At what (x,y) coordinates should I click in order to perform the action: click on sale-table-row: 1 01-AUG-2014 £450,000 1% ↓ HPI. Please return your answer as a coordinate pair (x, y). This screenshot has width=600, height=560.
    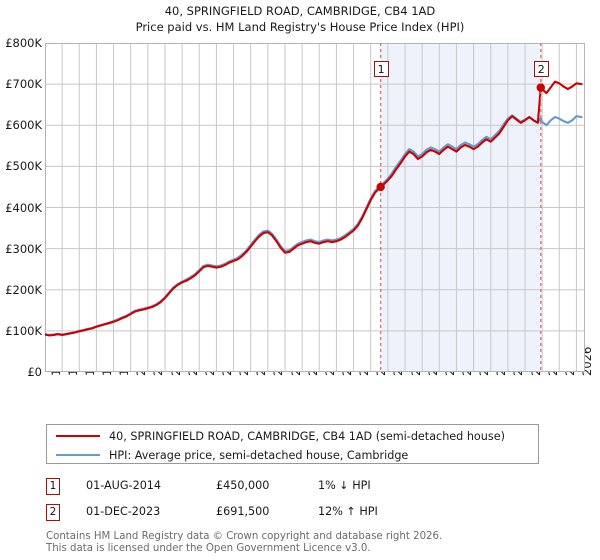
    Looking at the image, I should click on (296, 487).